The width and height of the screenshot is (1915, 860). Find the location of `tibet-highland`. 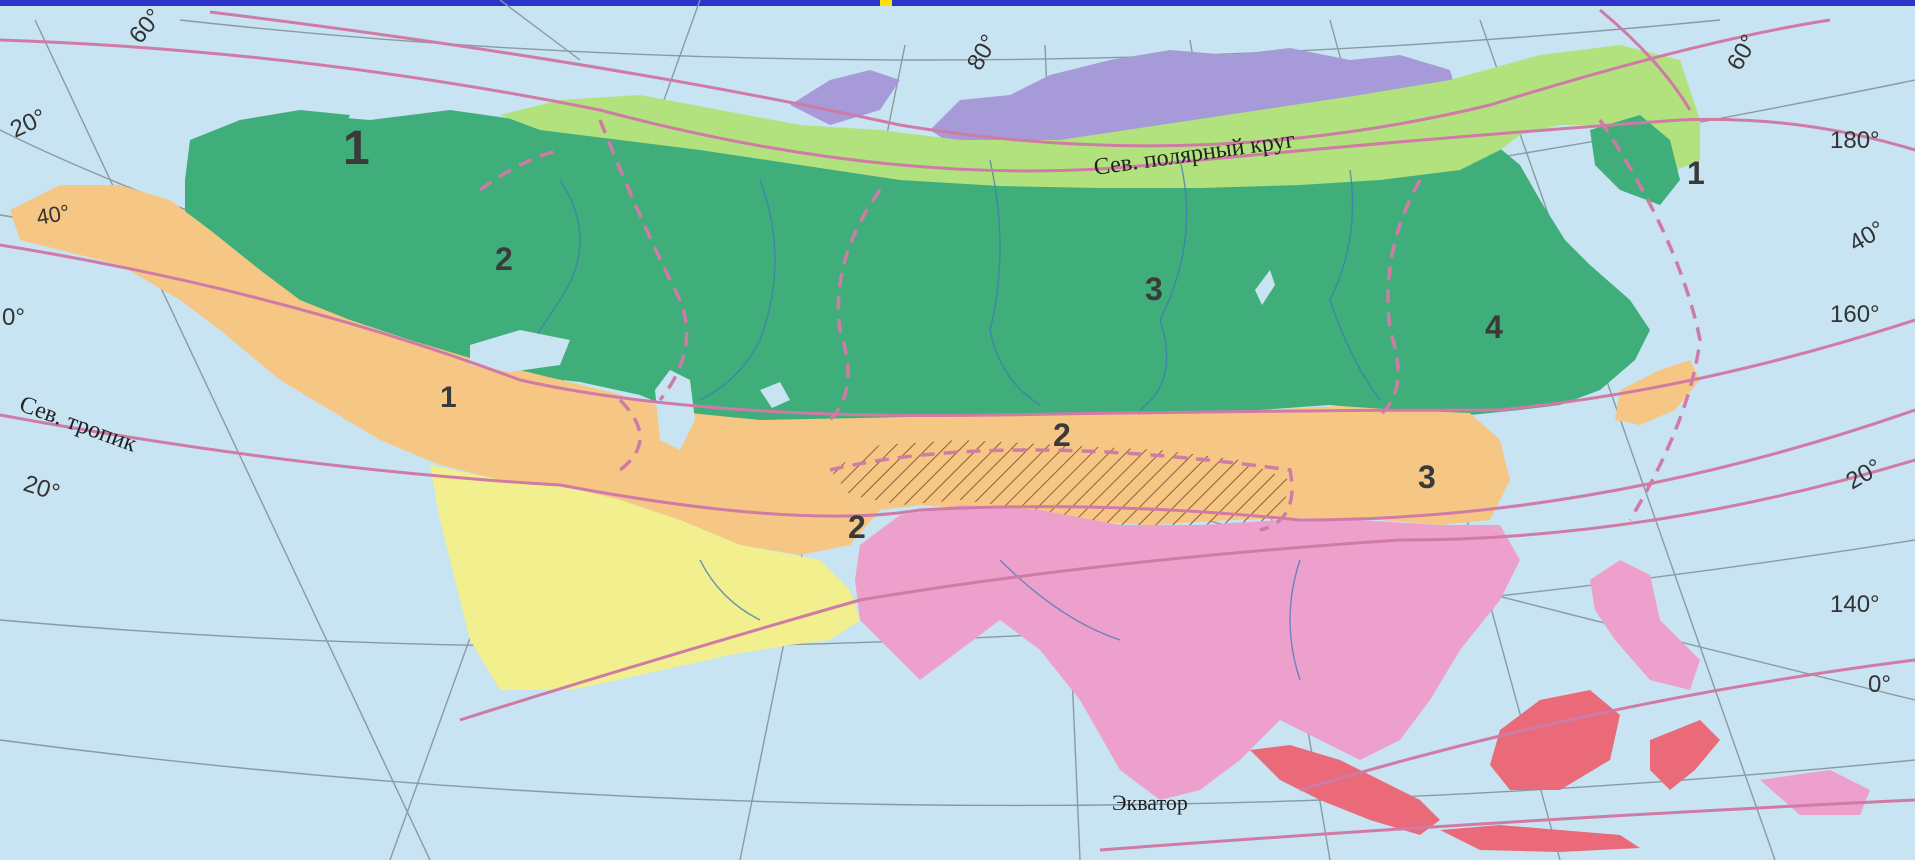

tibet-highland is located at coordinates (1060, 482).